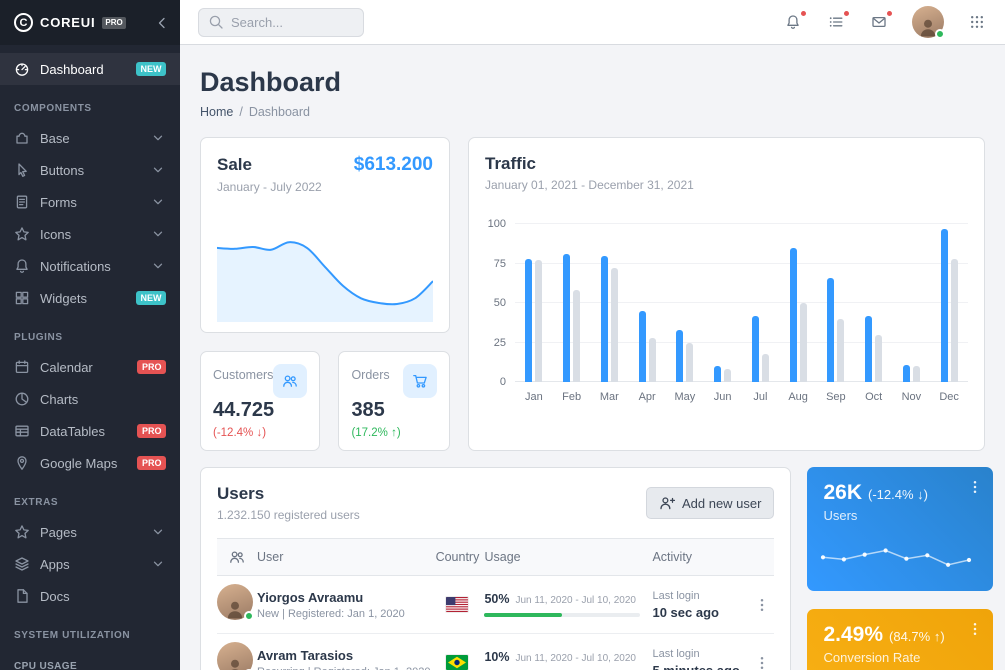 The image size is (1005, 670). What do you see at coordinates (73, 431) in the screenshot?
I see `sidebar-item-label: DataTables` at bounding box center [73, 431].